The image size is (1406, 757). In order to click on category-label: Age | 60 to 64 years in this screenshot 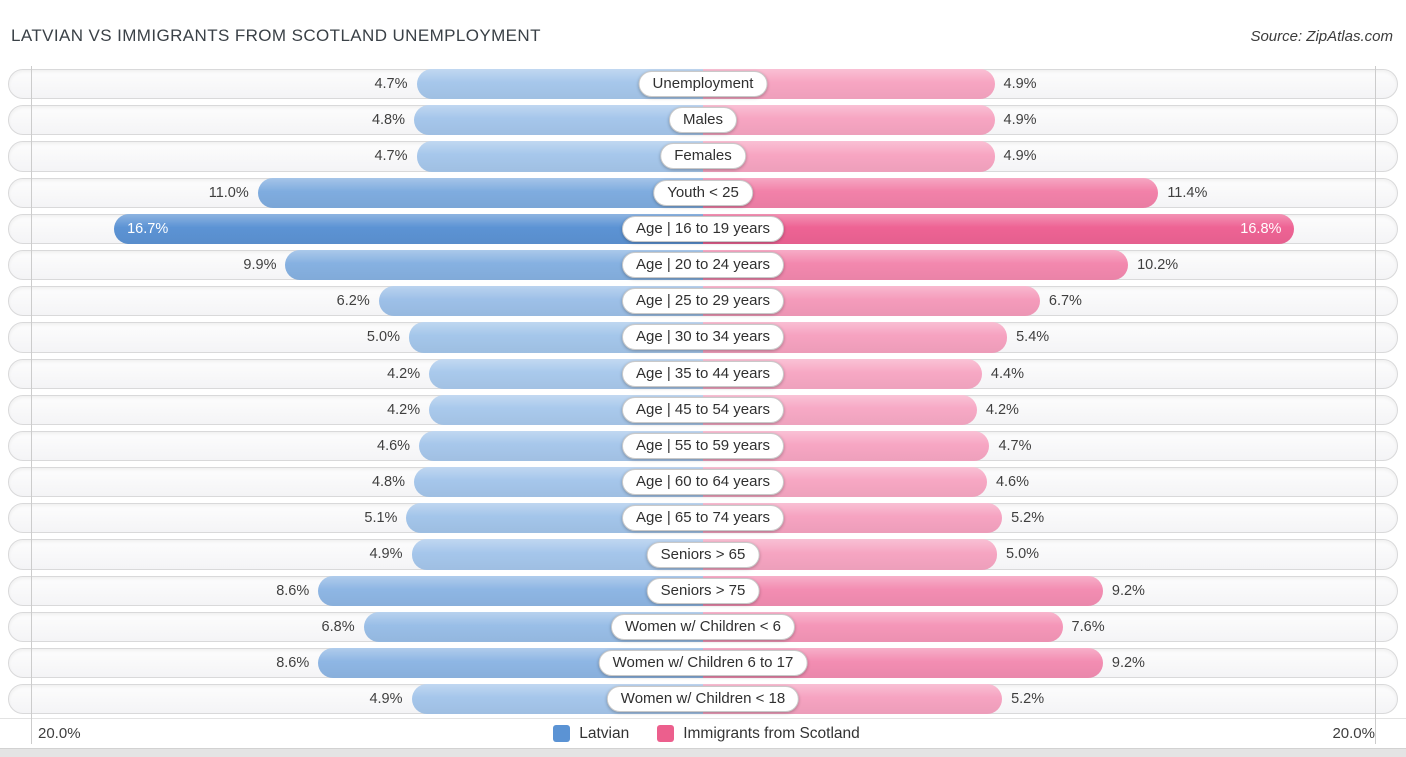, I will do `click(703, 482)`.